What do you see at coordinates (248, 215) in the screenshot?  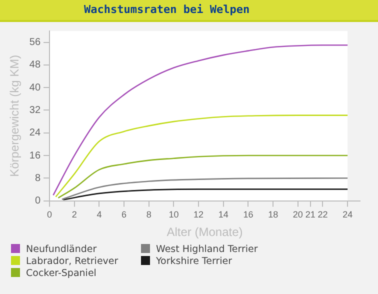 I see `x-tick-label: 16` at bounding box center [248, 215].